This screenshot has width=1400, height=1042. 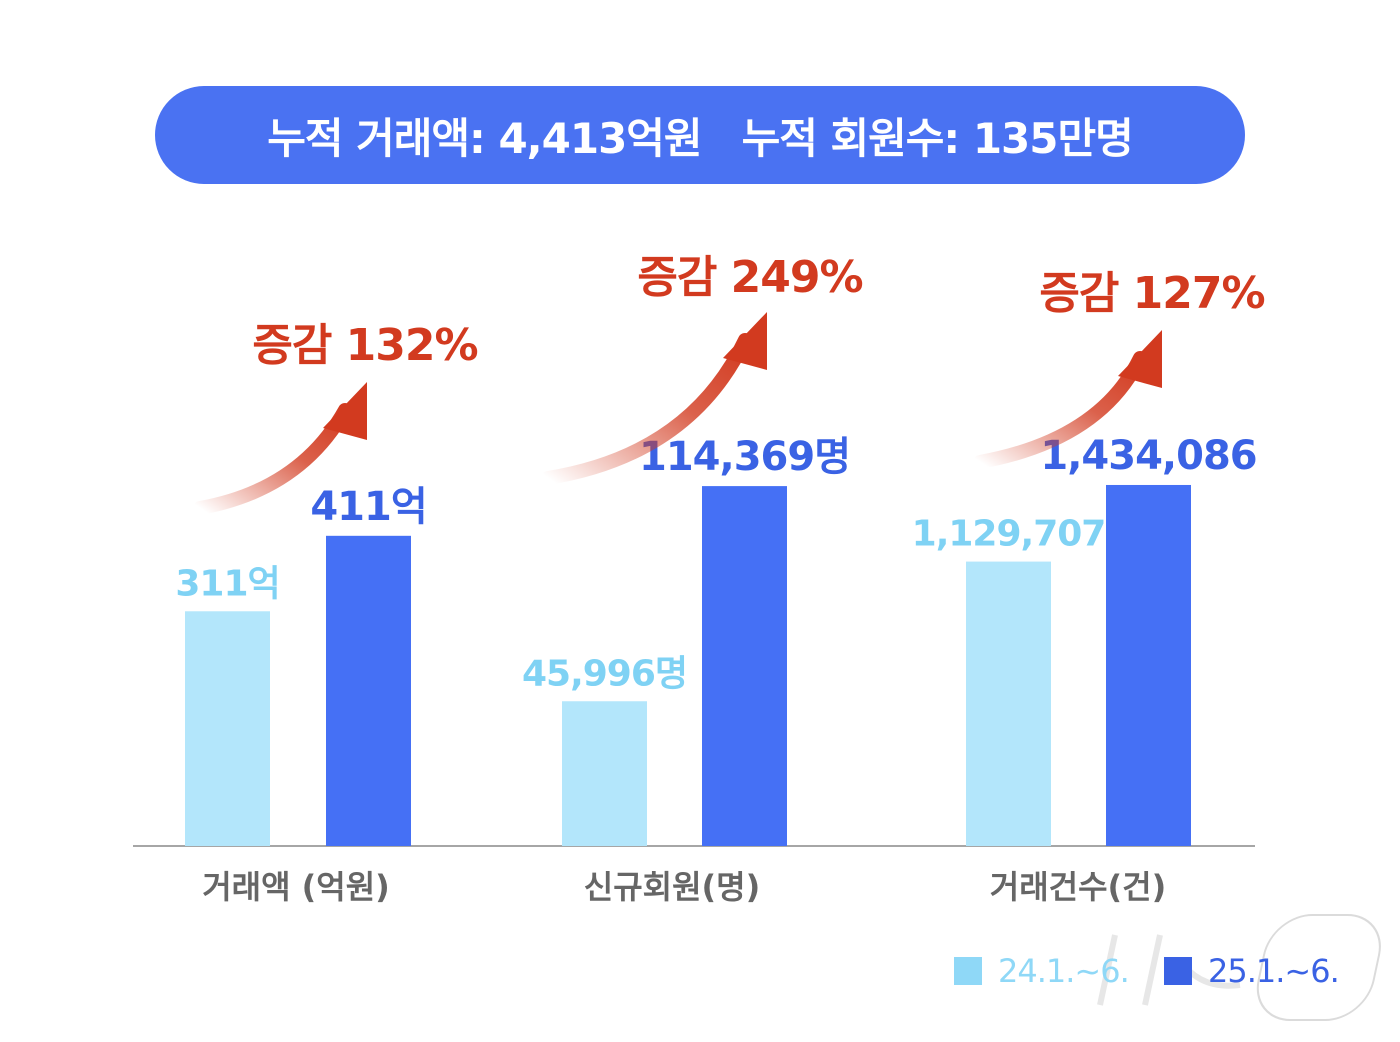 What do you see at coordinates (744, 457) in the screenshot?
I see `data-label: 114,369명` at bounding box center [744, 457].